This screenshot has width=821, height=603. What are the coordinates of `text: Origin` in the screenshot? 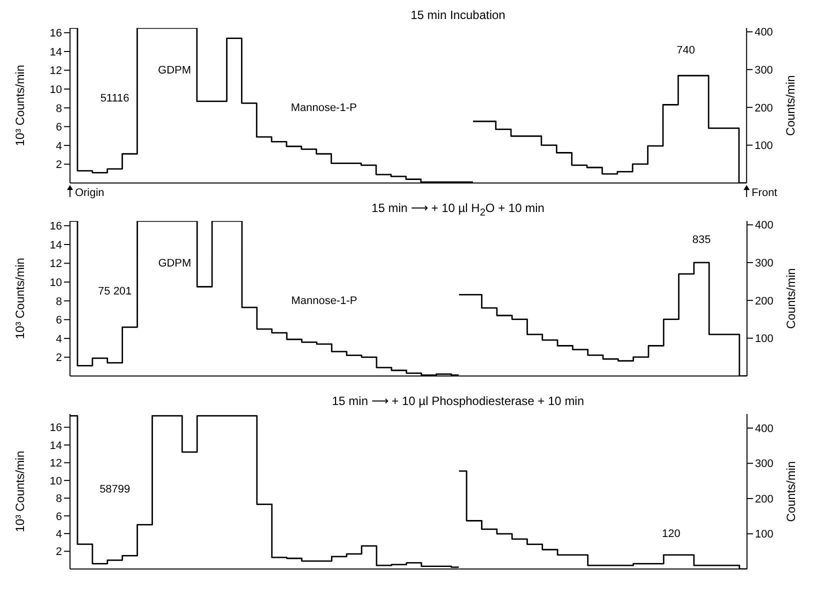 It's located at (89, 193).